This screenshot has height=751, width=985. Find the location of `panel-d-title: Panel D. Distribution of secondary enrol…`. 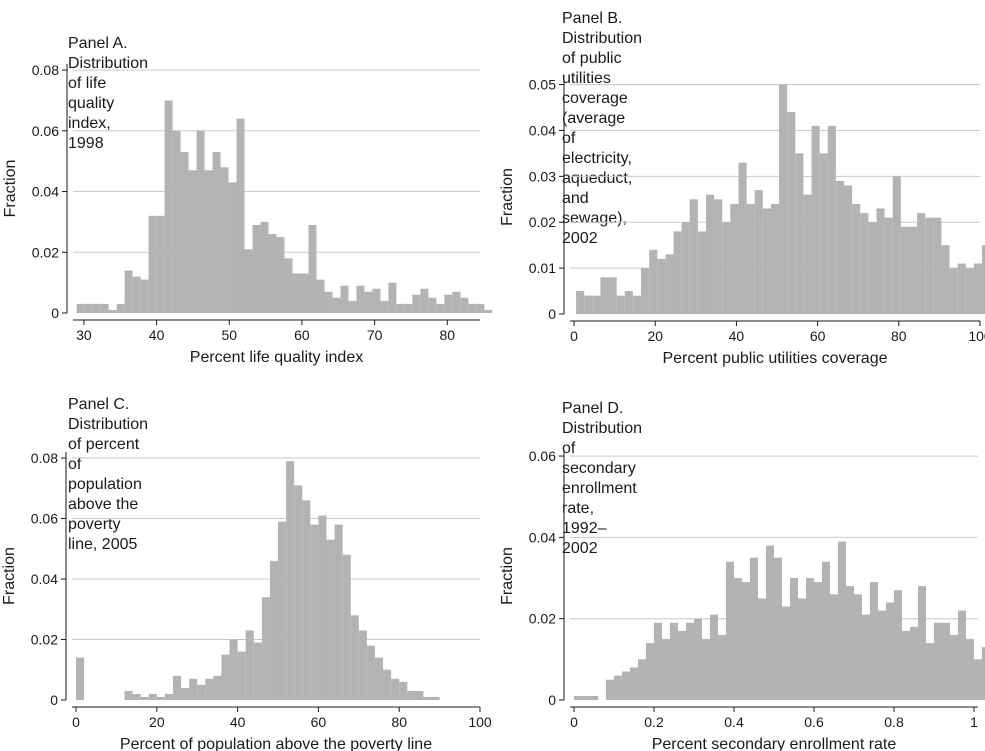

panel-d-title: Panel D. Distribution of secondary enrol… is located at coordinates (602, 478).